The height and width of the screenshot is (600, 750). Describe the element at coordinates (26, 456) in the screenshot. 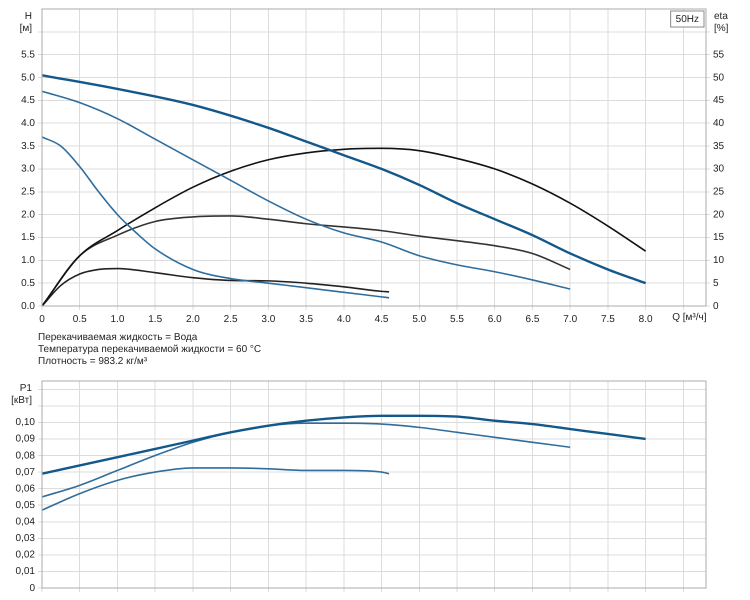

I see `y-tick-label: 0,08` at that location.